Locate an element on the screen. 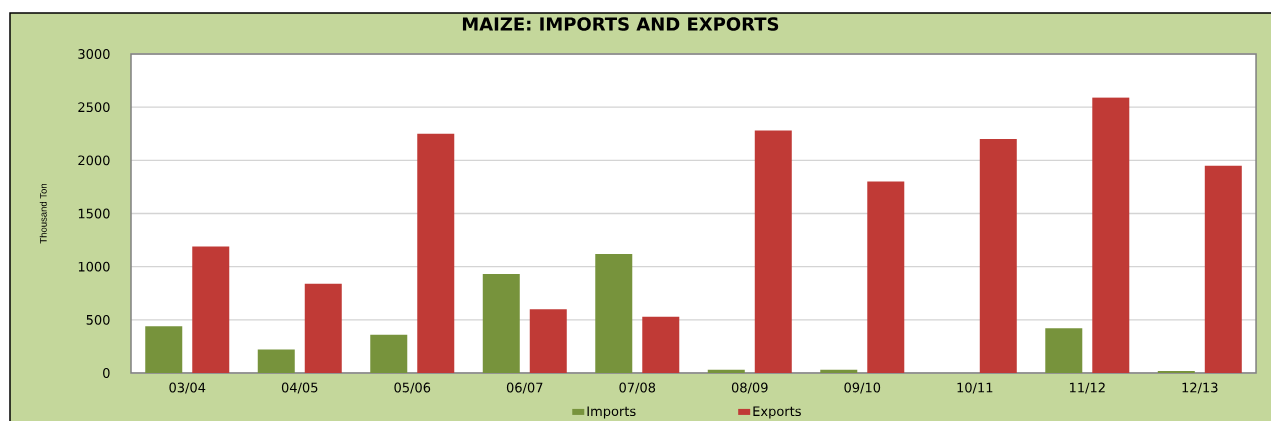 This screenshot has height=421, width=1271. x-tick-label: 10/11 is located at coordinates (975, 388).